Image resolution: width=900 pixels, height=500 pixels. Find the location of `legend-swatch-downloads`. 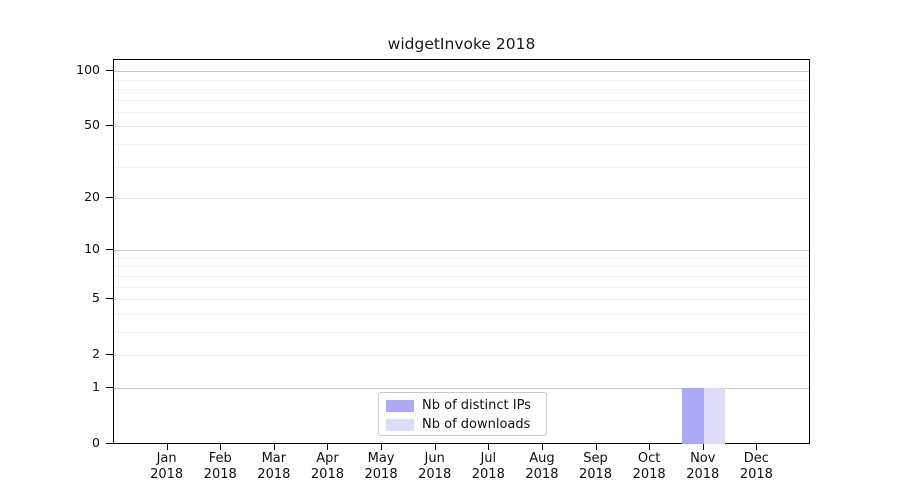

legend-swatch-downloads is located at coordinates (400, 424).